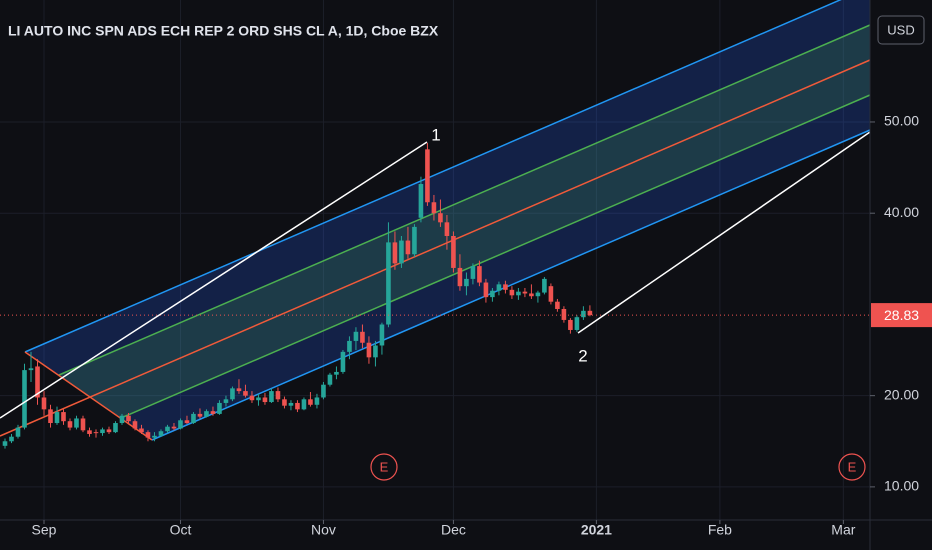 Image resolution: width=932 pixels, height=550 pixels. Describe the element at coordinates (901, 212) in the screenshot. I see `y-tick-label: 40.00` at that location.